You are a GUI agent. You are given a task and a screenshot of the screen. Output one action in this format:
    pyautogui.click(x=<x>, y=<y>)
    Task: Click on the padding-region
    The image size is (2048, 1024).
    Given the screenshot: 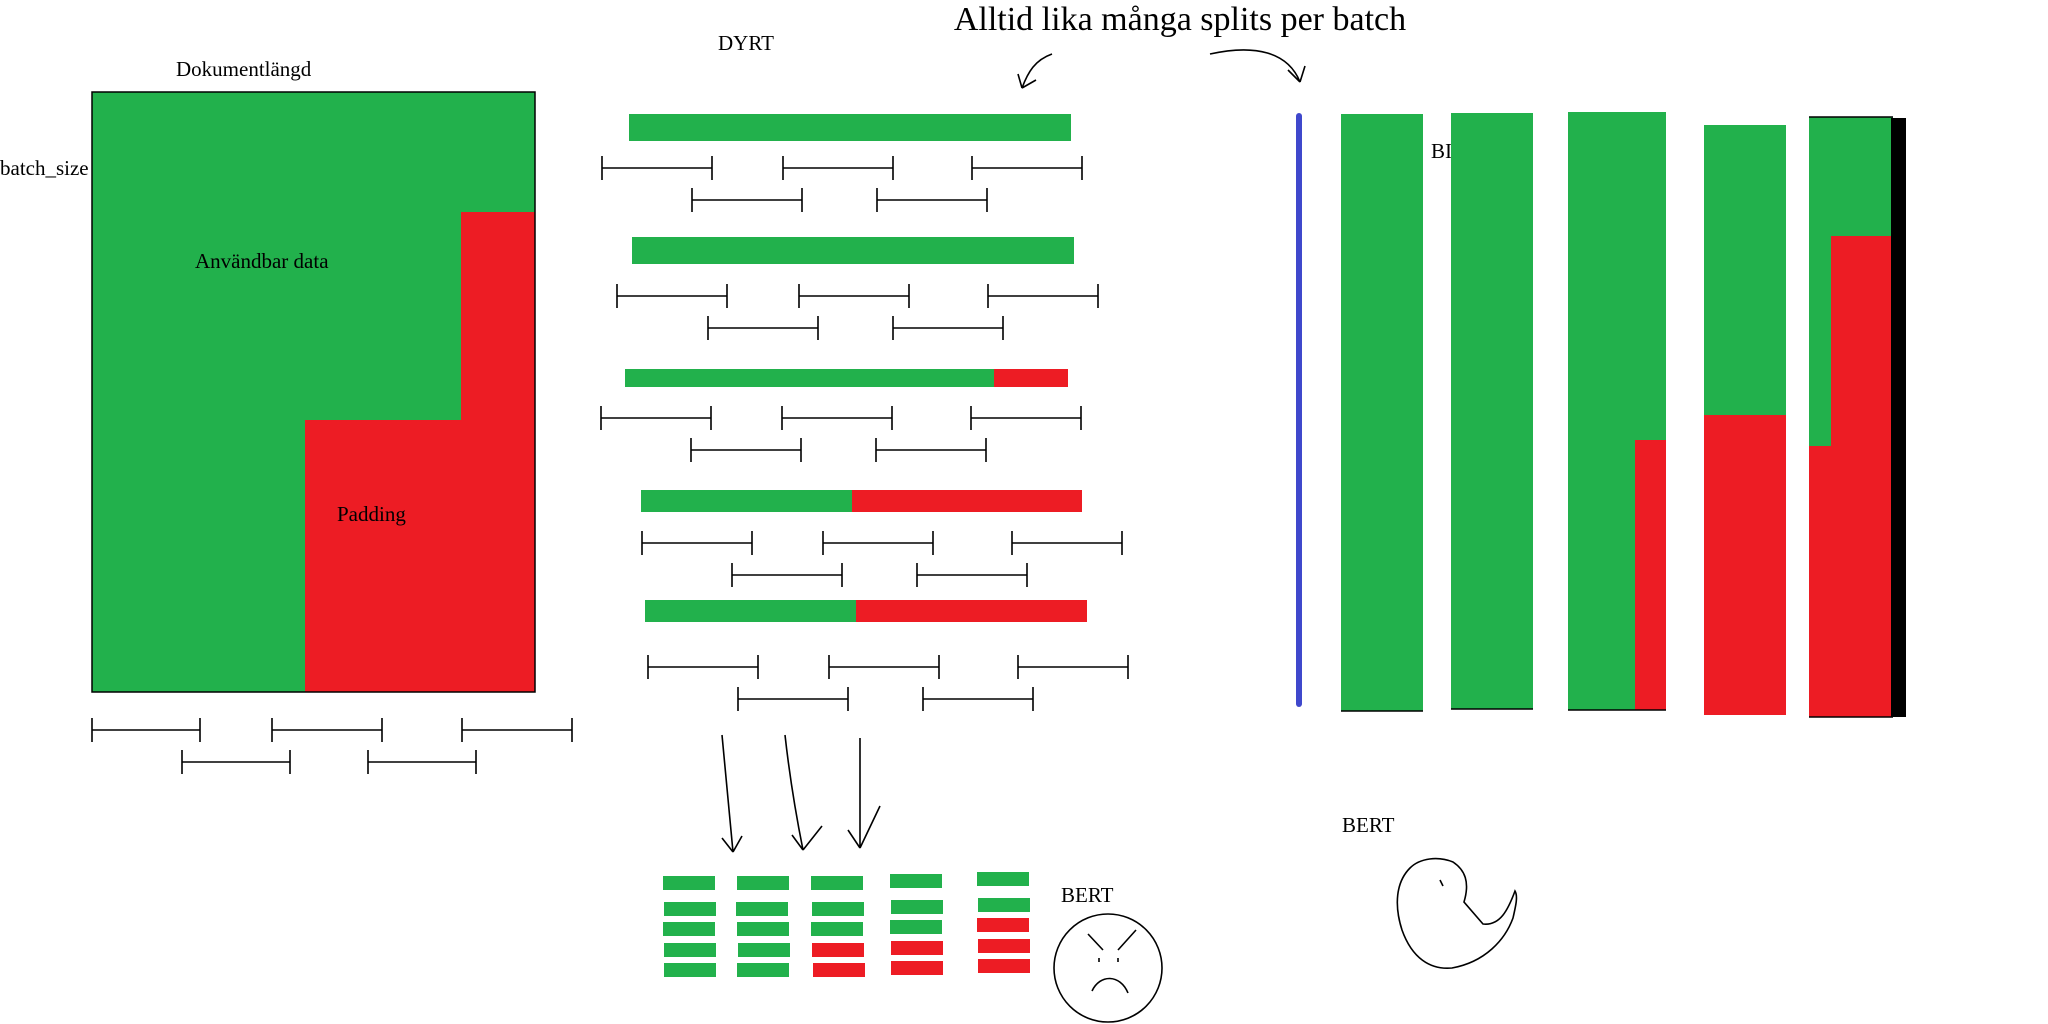 What is the action you would take?
    pyautogui.click(x=420, y=452)
    